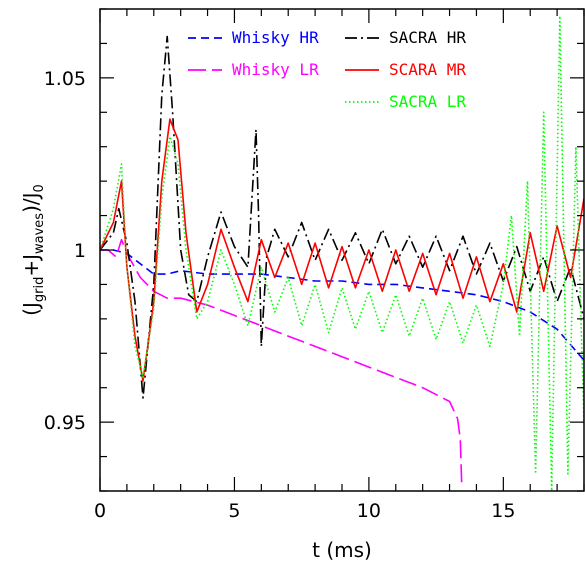 Image resolution: width=585 pixels, height=564 pixels. Describe the element at coordinates (31, 202) in the screenshot. I see `y-axis-title-close: )/J` at that location.